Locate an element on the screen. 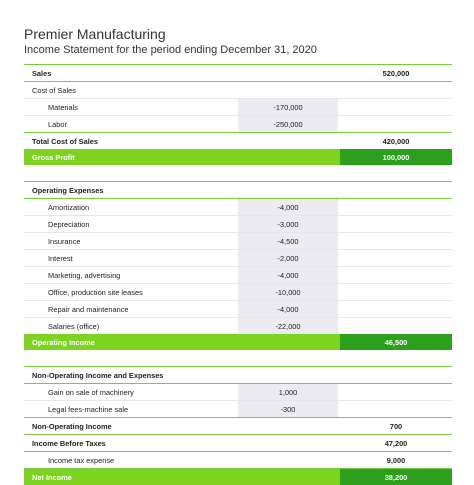  income-before-taxes-value: 47,200 is located at coordinates (396, 443).